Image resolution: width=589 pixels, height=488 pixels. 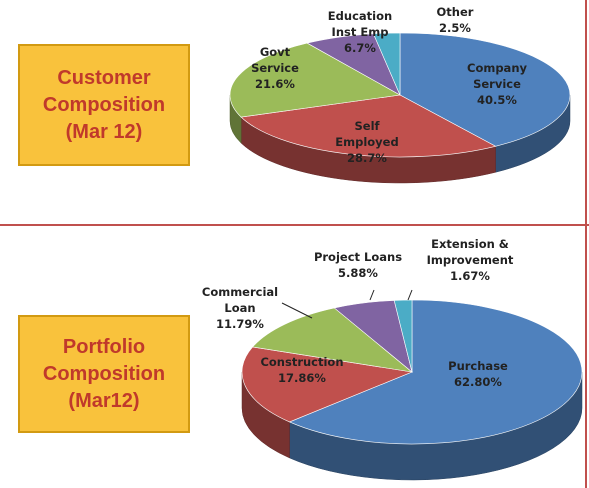 I want to click on slice-label: Project Loans, so click(x=358, y=257).